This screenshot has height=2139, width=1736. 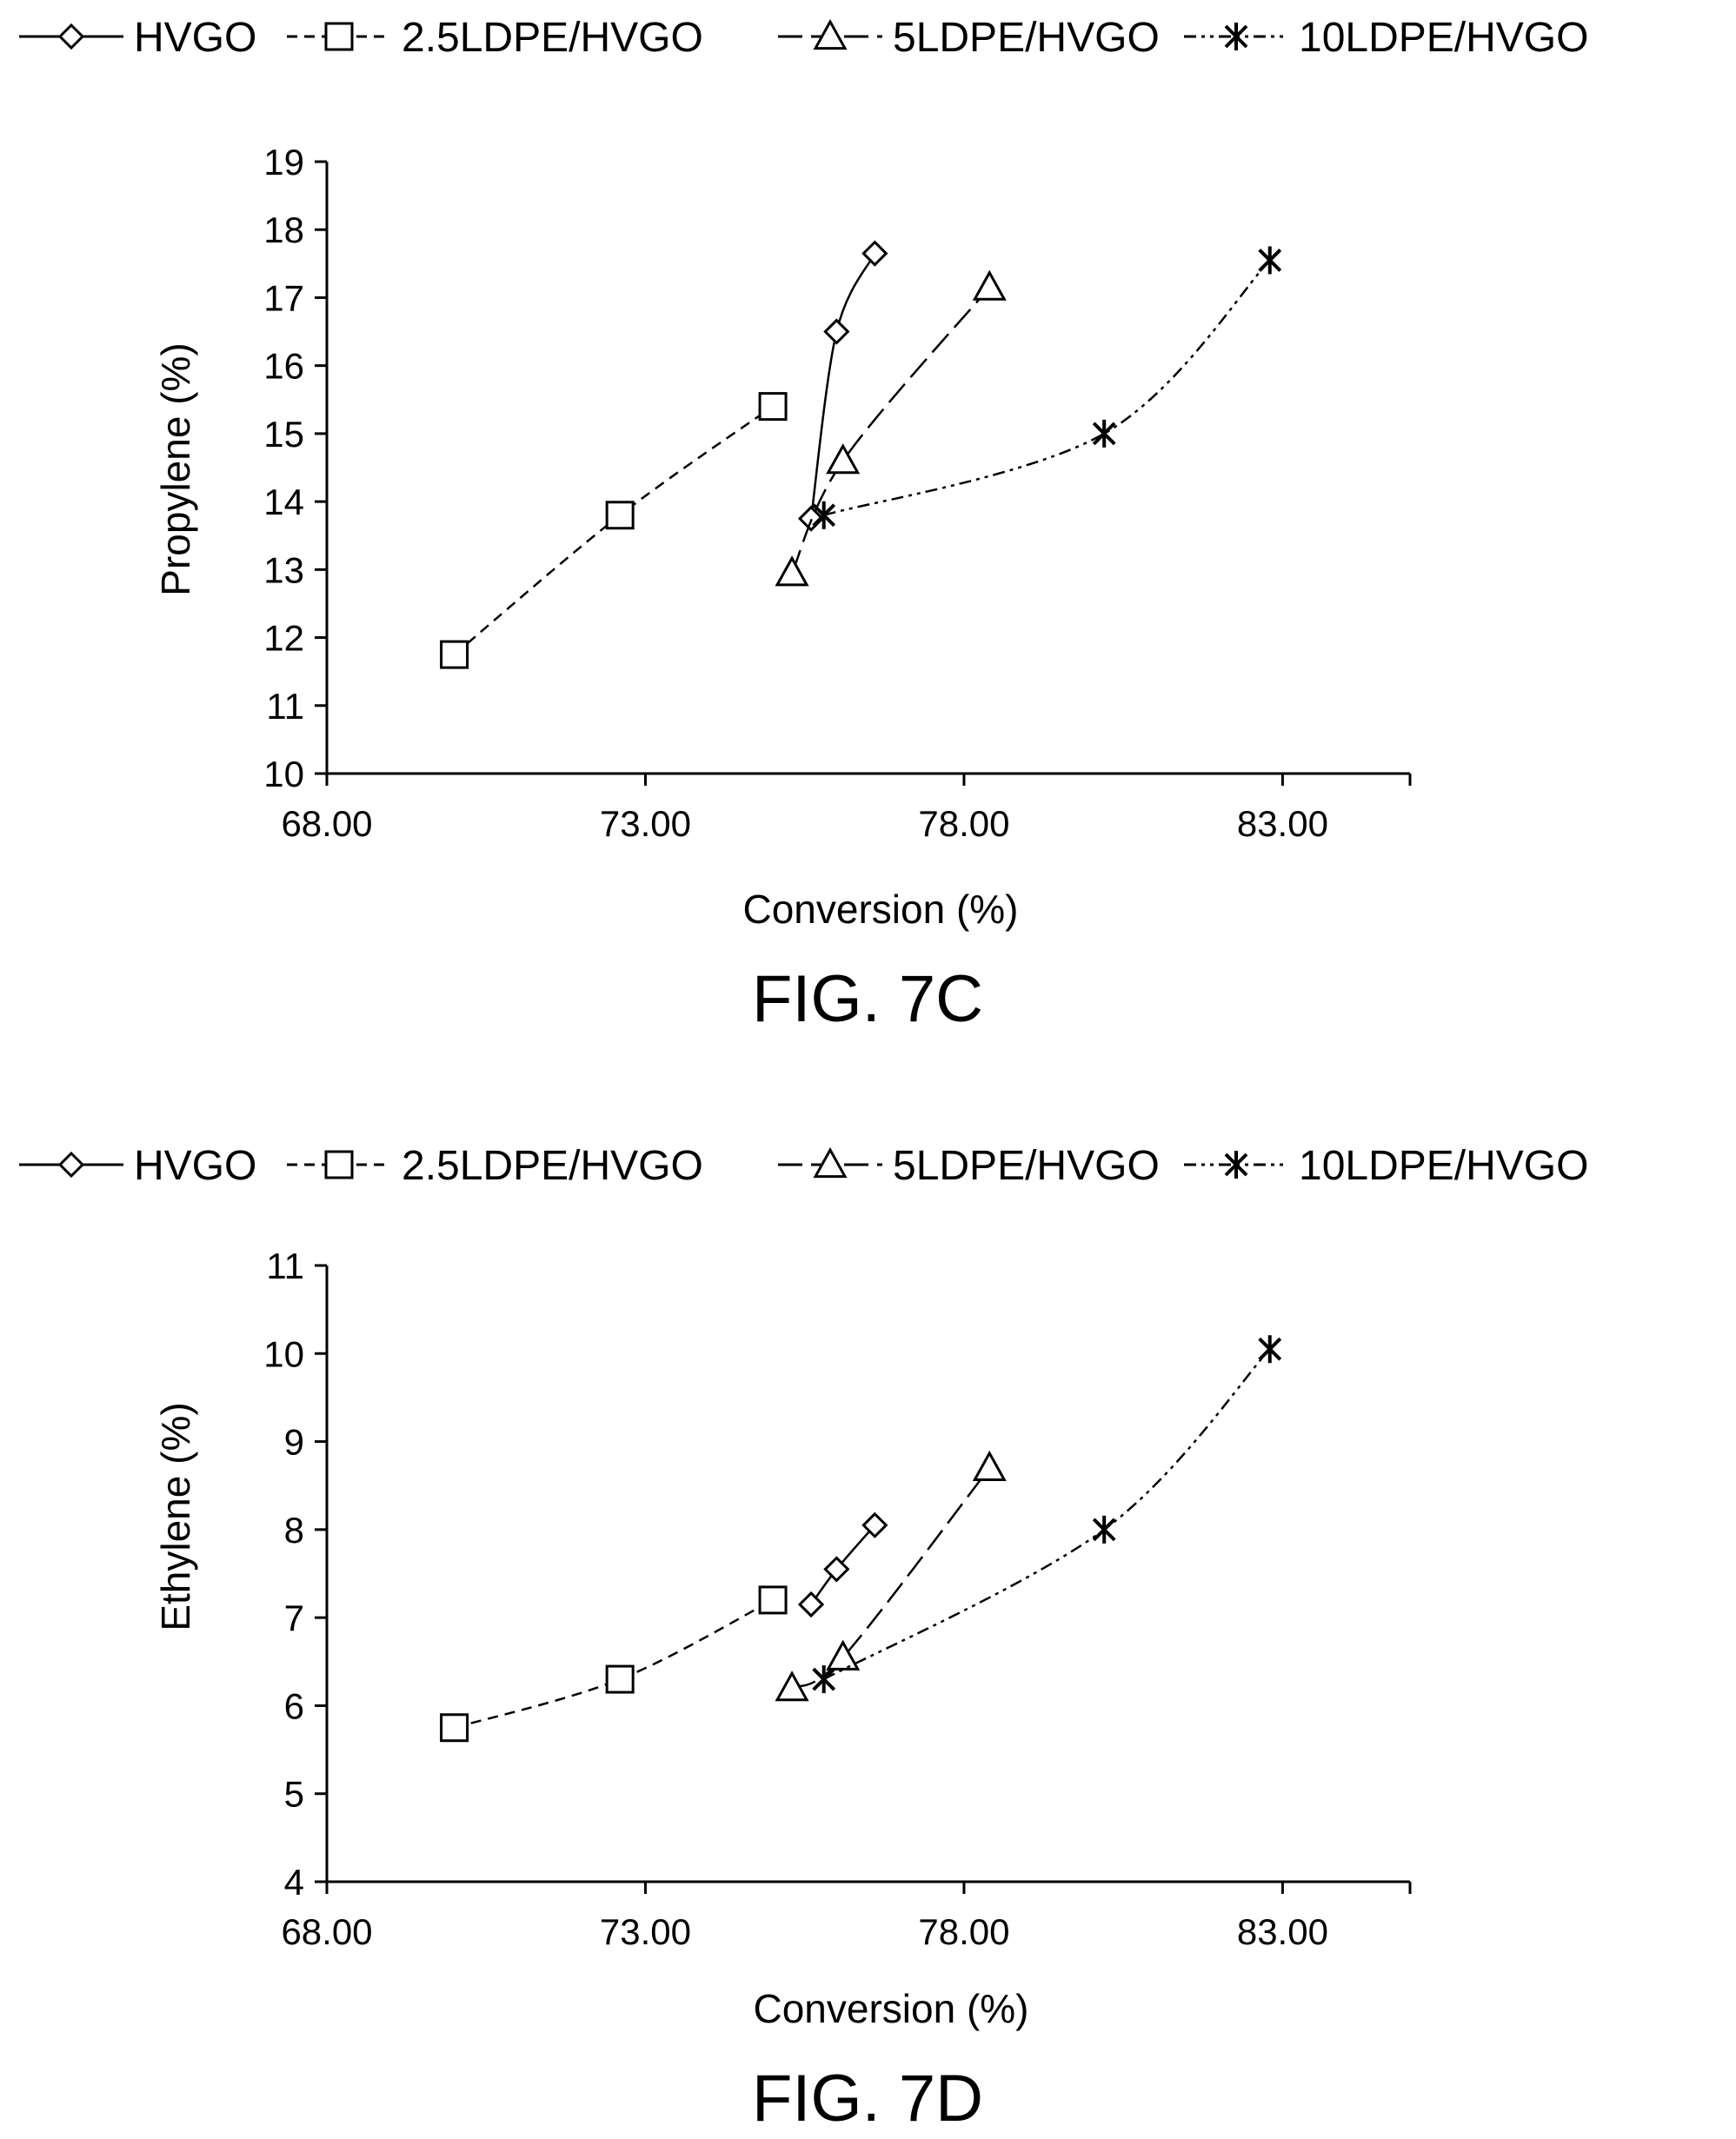 I want to click on y-tick-label: 12, so click(x=283, y=638).